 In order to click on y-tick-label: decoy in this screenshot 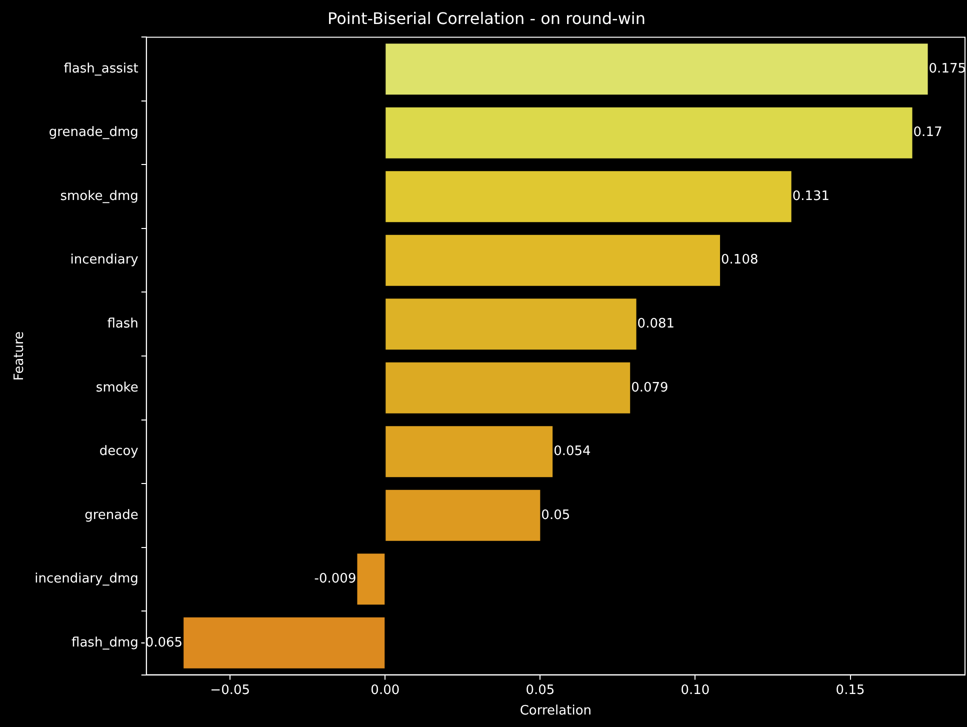, I will do `click(119, 452)`.